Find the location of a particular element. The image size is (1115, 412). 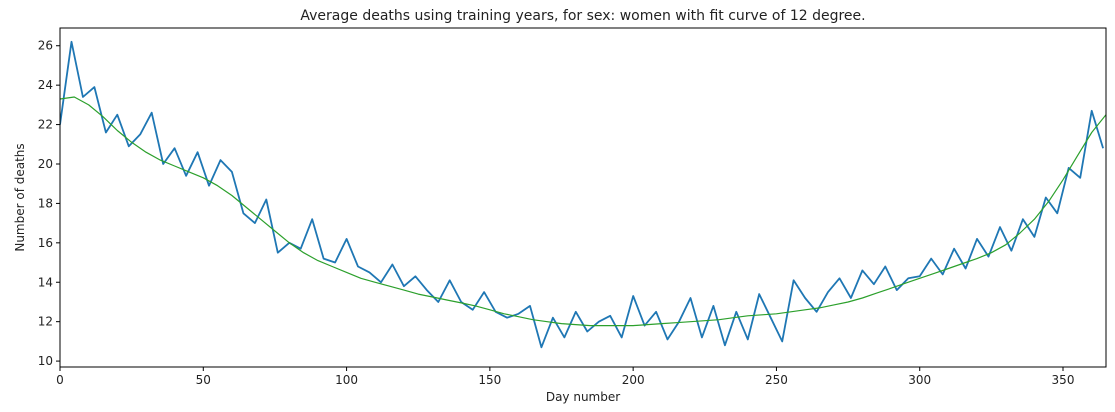

y-tick-label: 10 is located at coordinates (45, 361).